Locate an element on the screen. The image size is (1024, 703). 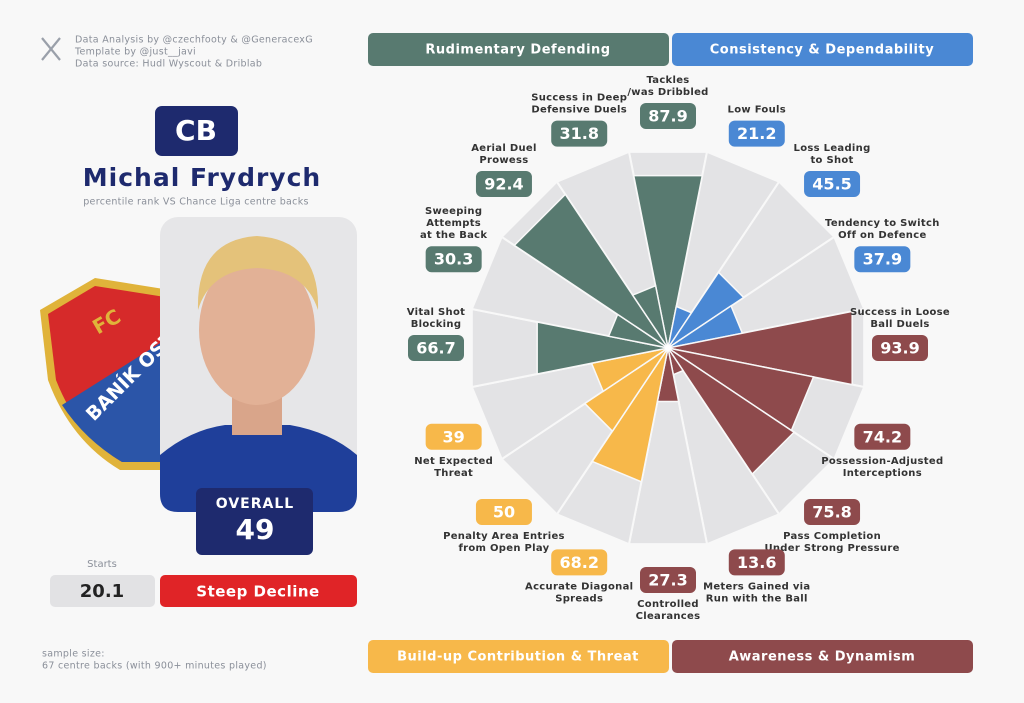
value-label: 50 is located at coordinates (504, 512).